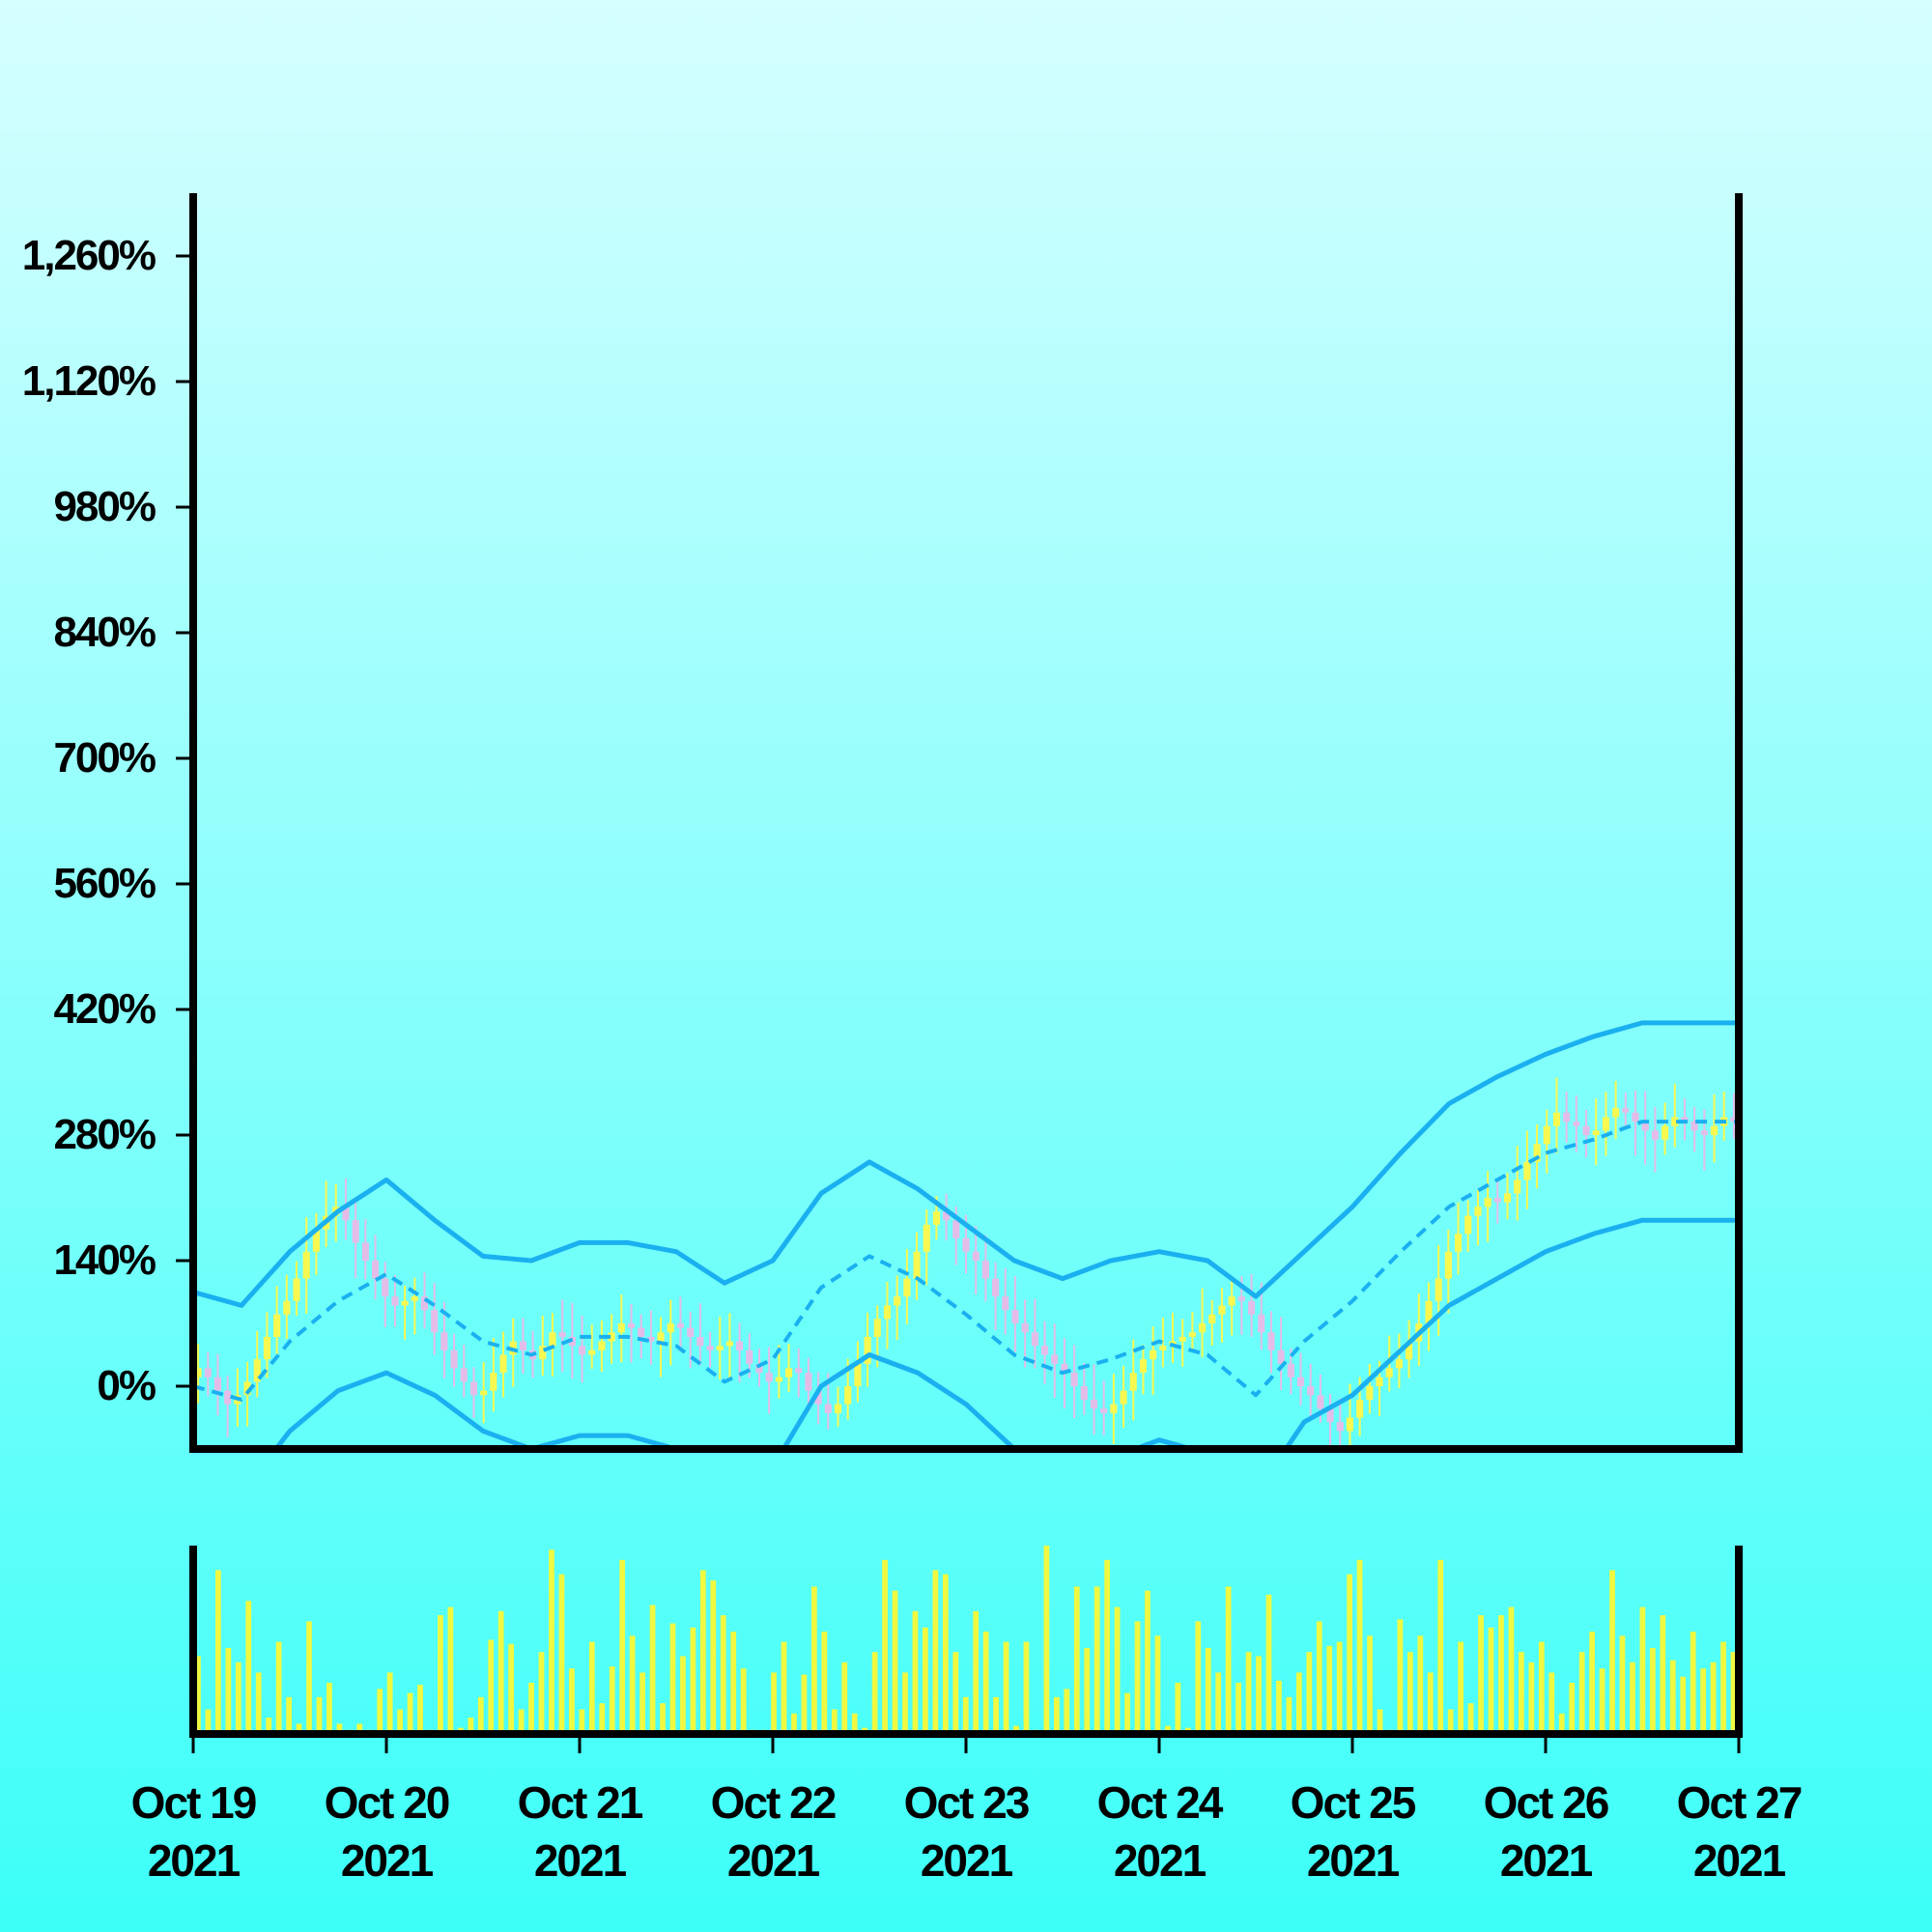 The height and width of the screenshot is (1932, 1932). I want to click on y-tick-label: 1,260%, so click(89, 256).